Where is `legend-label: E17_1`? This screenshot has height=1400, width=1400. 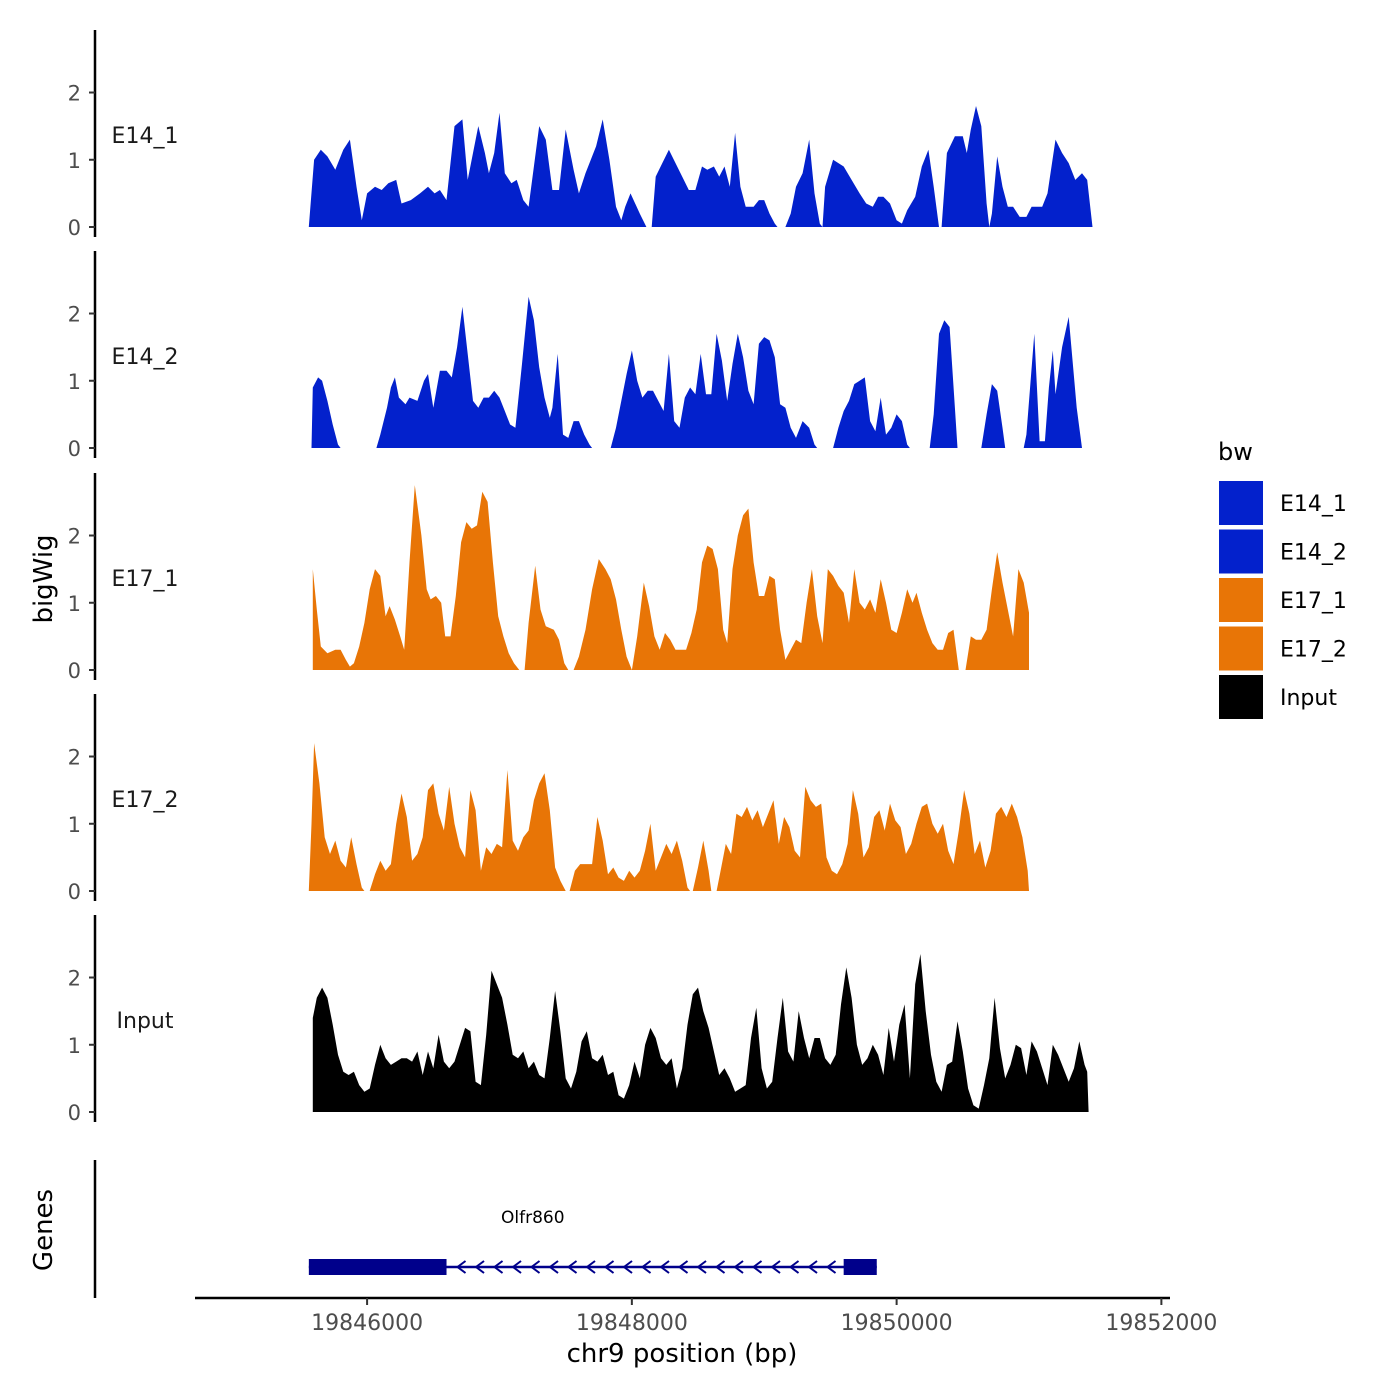
legend-label: E17_1 is located at coordinates (1313, 601).